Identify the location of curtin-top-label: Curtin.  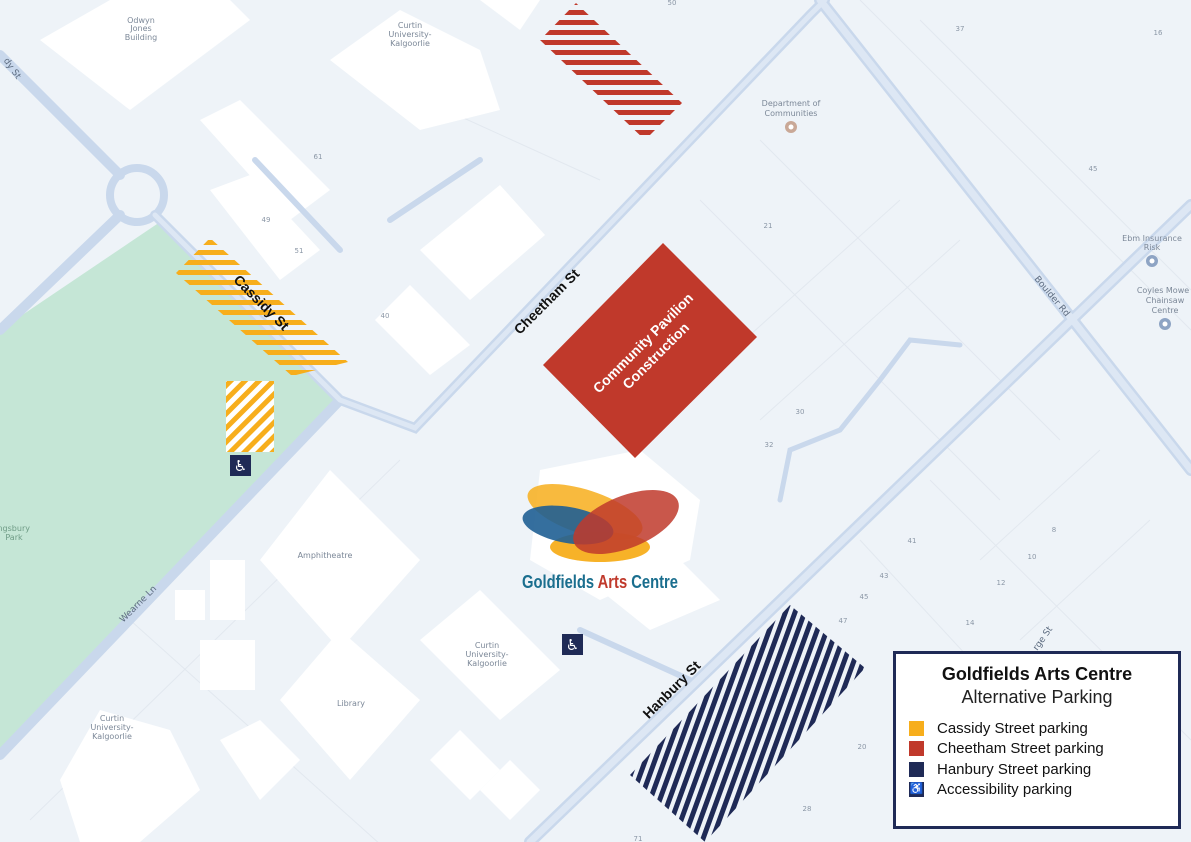
(410, 25).